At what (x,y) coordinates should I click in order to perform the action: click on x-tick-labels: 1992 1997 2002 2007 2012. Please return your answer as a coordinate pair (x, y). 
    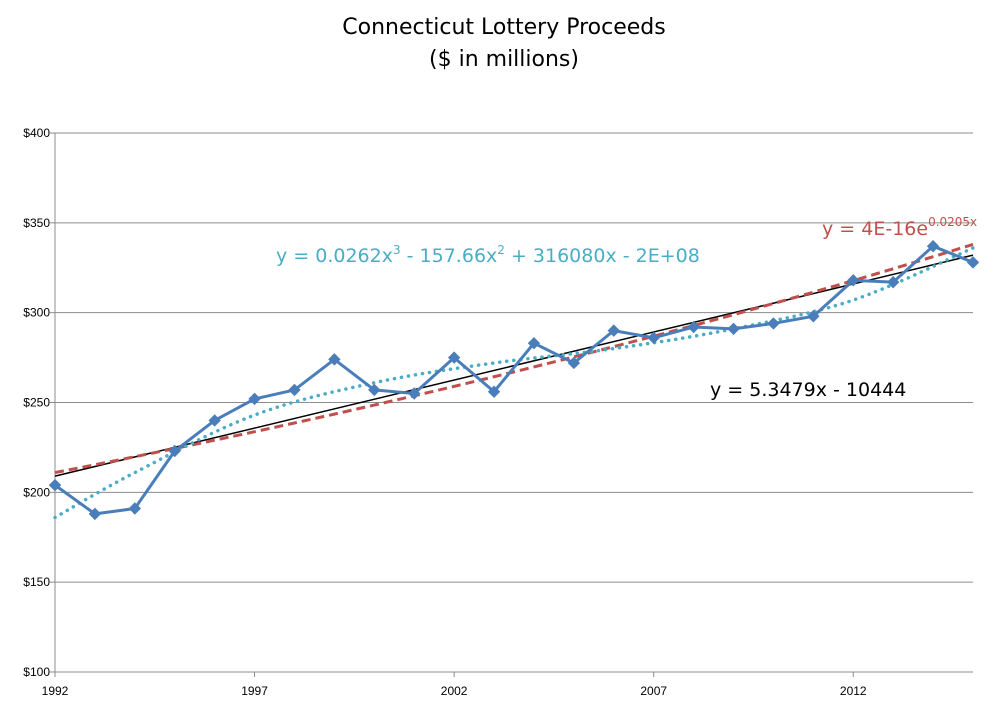
    Looking at the image, I should click on (454, 691).